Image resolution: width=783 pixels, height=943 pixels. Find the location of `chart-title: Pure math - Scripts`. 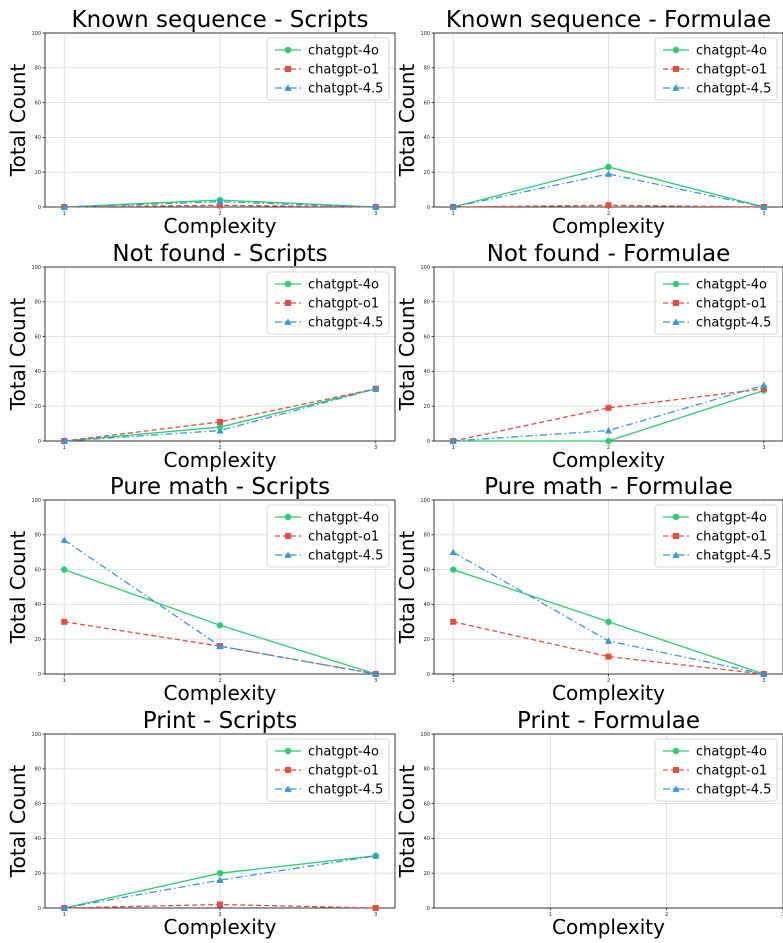

chart-title: Pure math - Scripts is located at coordinates (220, 487).